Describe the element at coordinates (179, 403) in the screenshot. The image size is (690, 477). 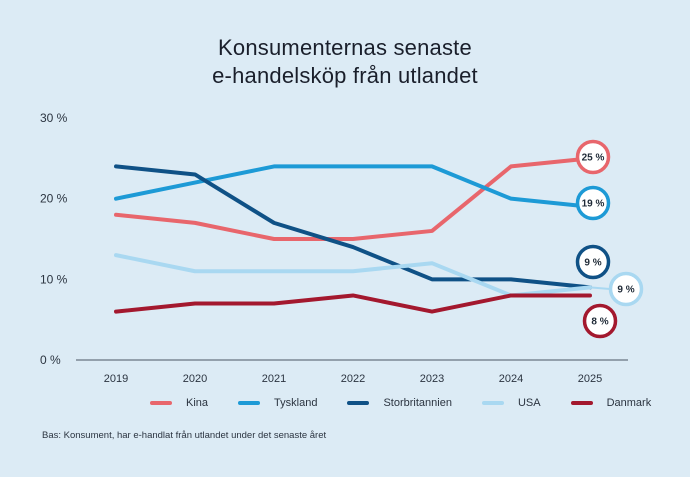
I see `legend-item-kina: Kina` at that location.